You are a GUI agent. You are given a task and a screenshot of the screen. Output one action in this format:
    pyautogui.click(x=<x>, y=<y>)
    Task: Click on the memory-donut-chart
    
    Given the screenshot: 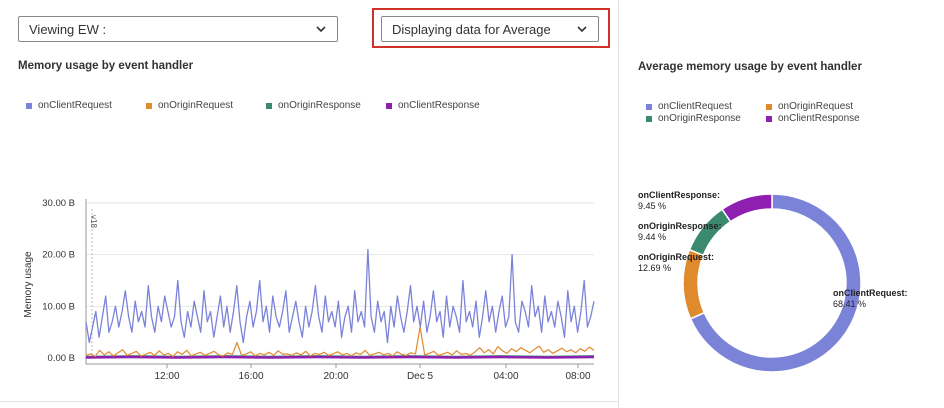 What is the action you would take?
    pyautogui.click(x=772, y=283)
    